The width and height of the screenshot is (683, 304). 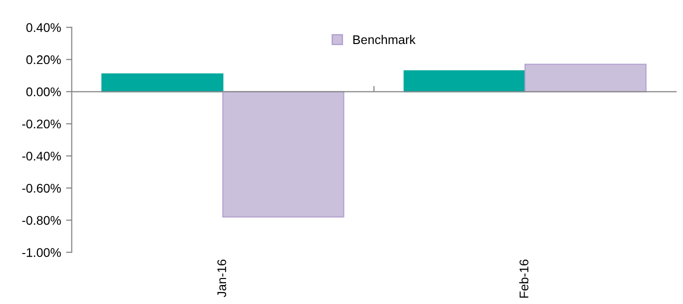 What do you see at coordinates (384, 39) in the screenshot?
I see `legend-label: Benchmark` at bounding box center [384, 39].